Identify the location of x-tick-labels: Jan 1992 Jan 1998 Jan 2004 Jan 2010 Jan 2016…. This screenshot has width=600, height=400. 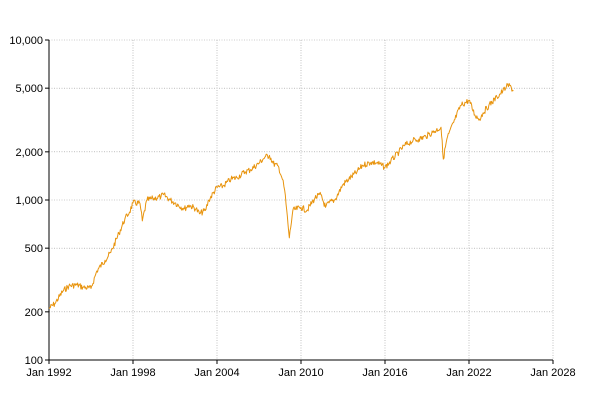
(300, 373).